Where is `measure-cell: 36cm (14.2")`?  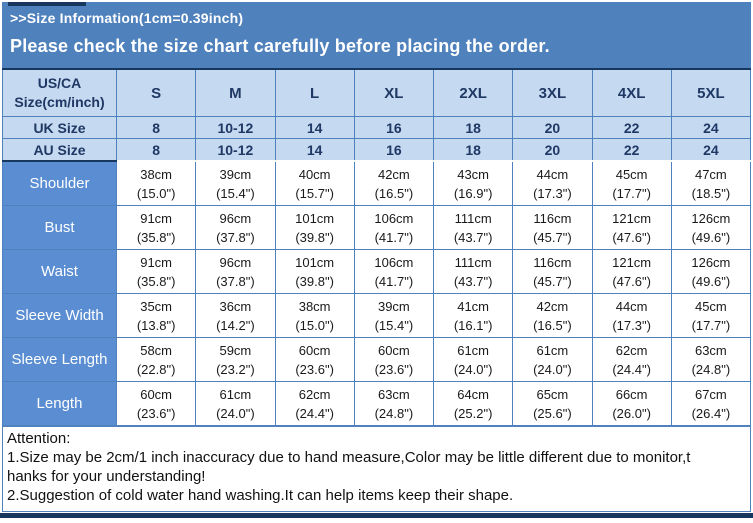 measure-cell: 36cm (14.2") is located at coordinates (235, 315).